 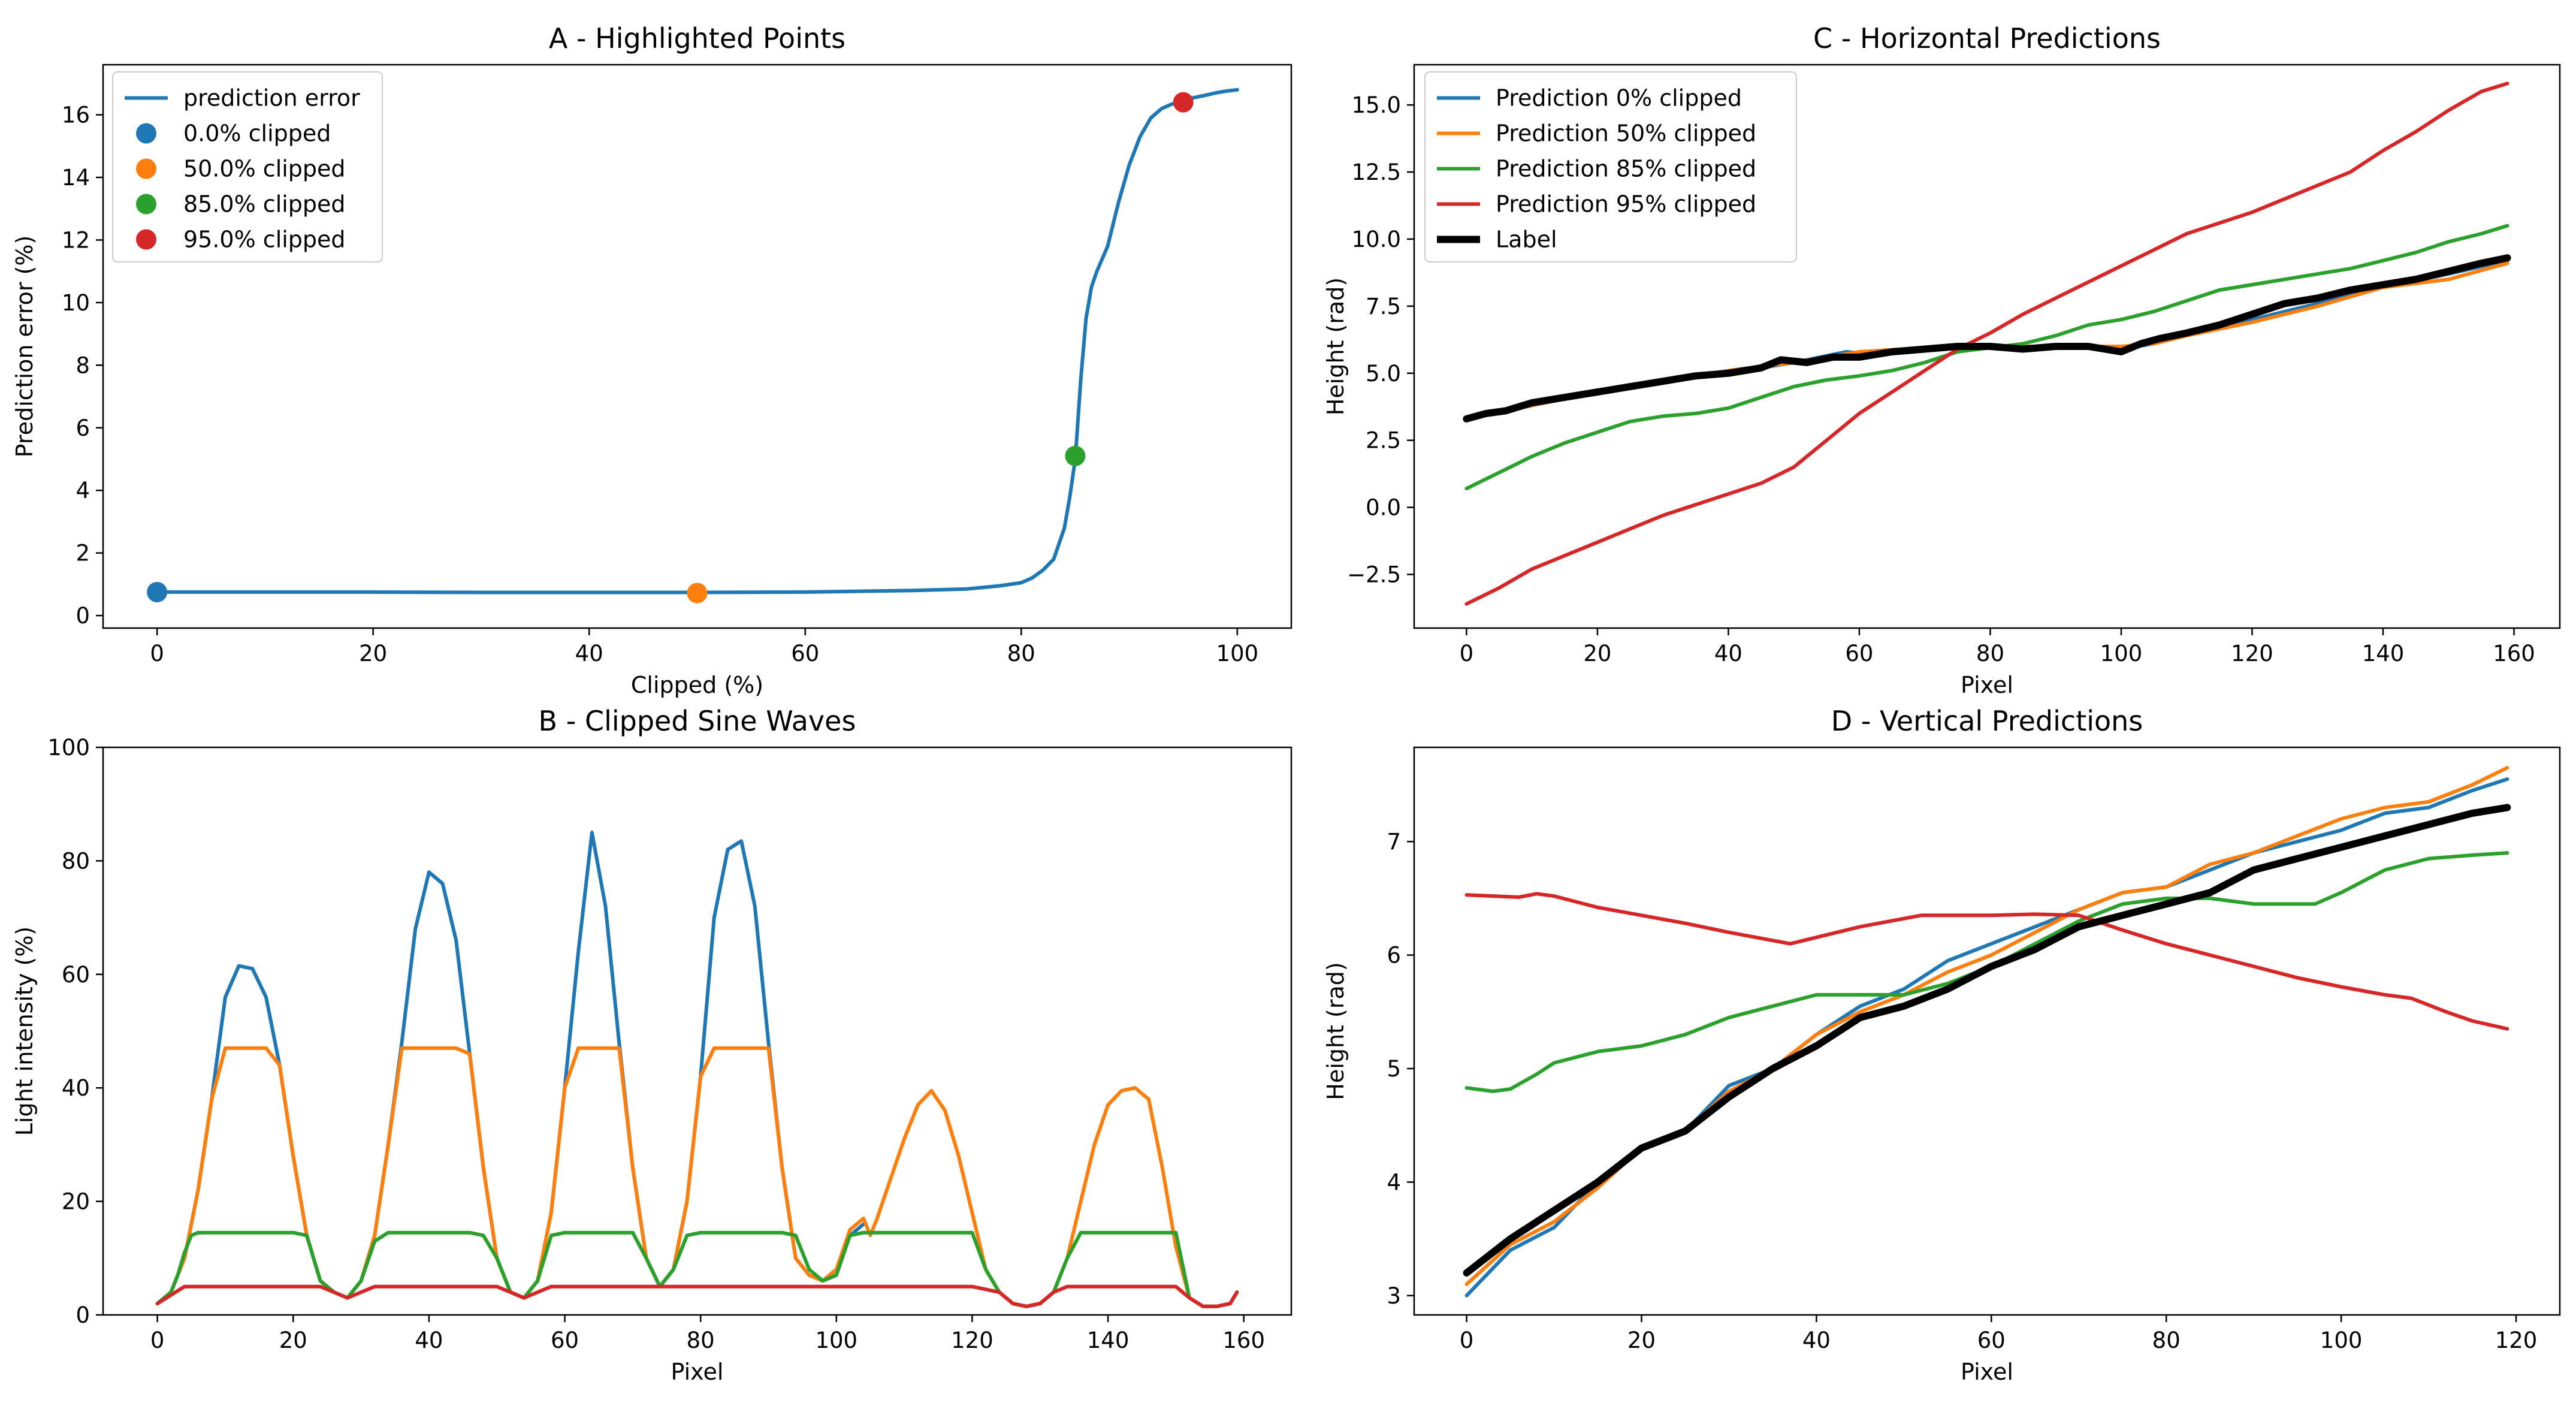 What do you see at coordinates (1384, 508) in the screenshot?
I see `y-tick-label: 0.0` at bounding box center [1384, 508].